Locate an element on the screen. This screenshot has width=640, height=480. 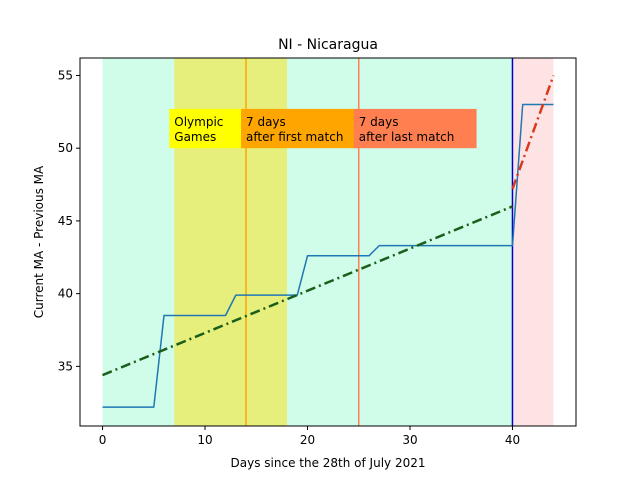
annotation-text-1-1: after first match is located at coordinates (294, 137).